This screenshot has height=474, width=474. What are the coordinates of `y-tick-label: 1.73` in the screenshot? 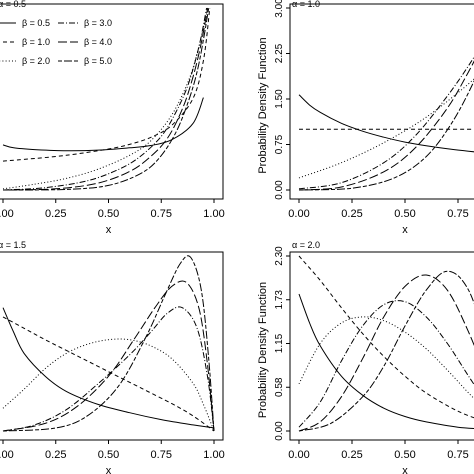 It's located at (279, 300).